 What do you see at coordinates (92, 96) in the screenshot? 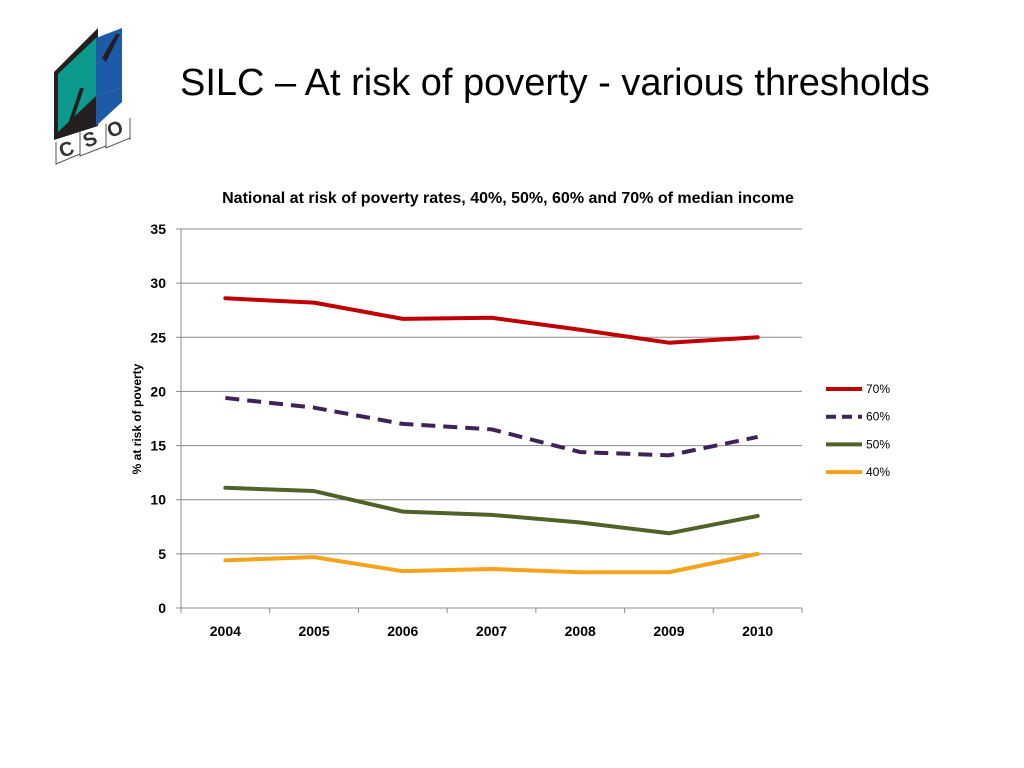
I see `cso-logo: C S O` at bounding box center [92, 96].